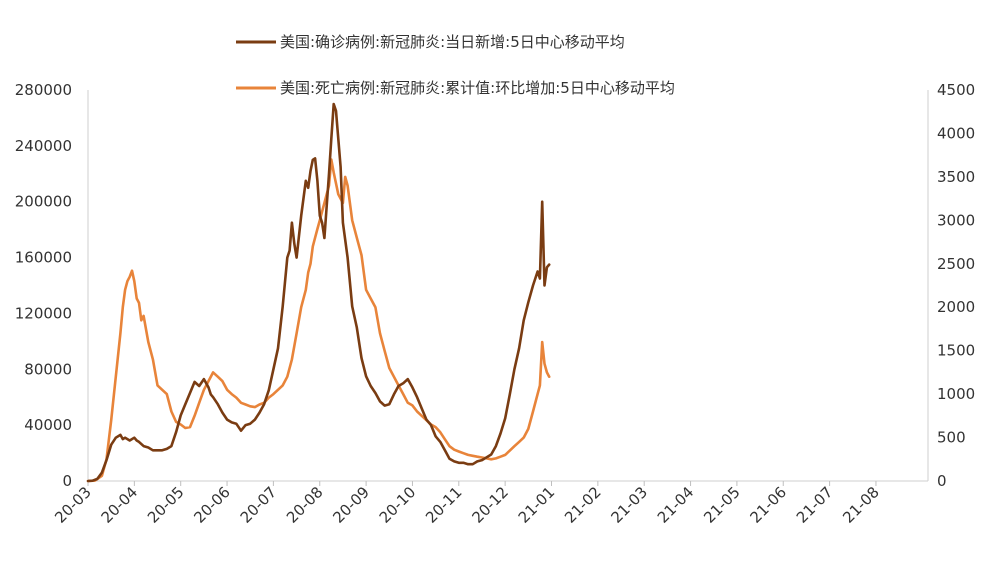 This screenshot has height=568, width=993. Describe the element at coordinates (951, 438) in the screenshot. I see `y-right-tick-label: 500` at that location.